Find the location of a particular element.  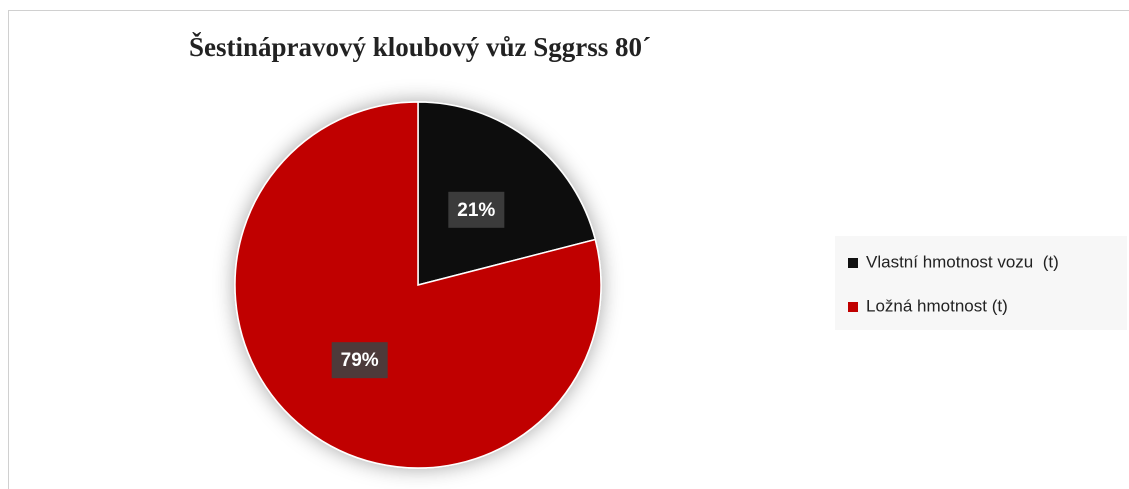

legend-label: Ložná hmotnost (t) is located at coordinates (937, 305).